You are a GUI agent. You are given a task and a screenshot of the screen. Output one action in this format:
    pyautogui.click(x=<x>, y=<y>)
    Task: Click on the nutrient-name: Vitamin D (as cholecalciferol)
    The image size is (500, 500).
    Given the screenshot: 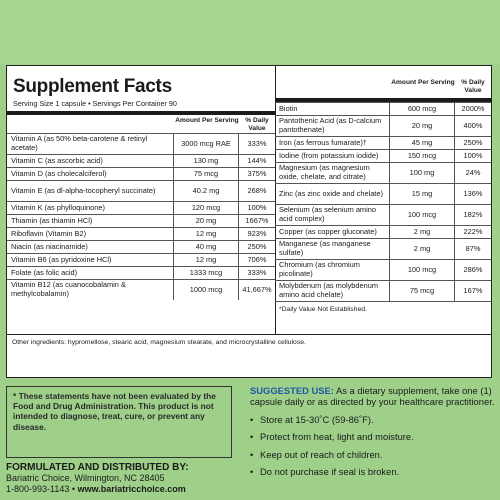 What is the action you would take?
    pyautogui.click(x=59, y=173)
    